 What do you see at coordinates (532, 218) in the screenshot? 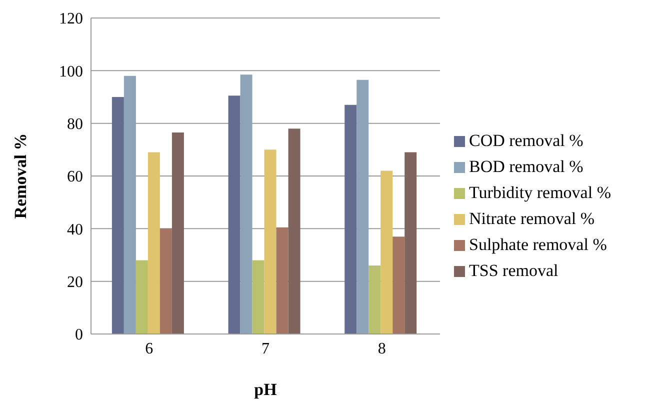
I see `legend-label: Nitrate removal %` at bounding box center [532, 218].